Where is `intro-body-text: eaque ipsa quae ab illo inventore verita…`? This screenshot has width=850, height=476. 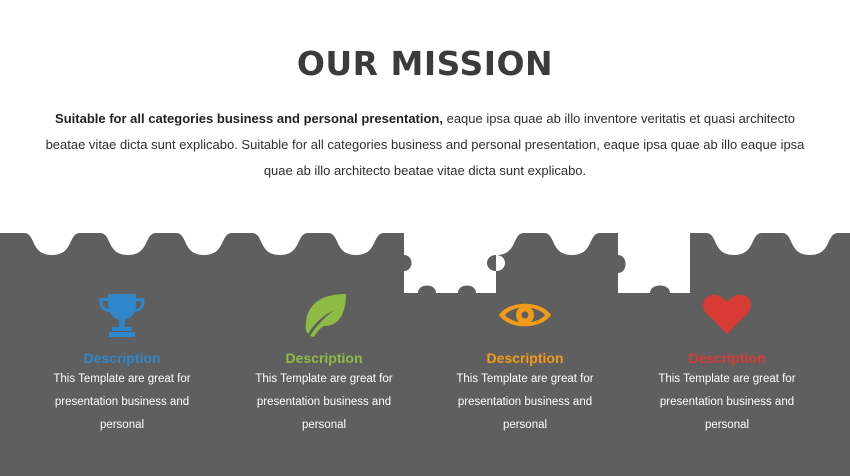 intro-body-text: eaque ipsa quae ab illo inventore verita… is located at coordinates (425, 144).